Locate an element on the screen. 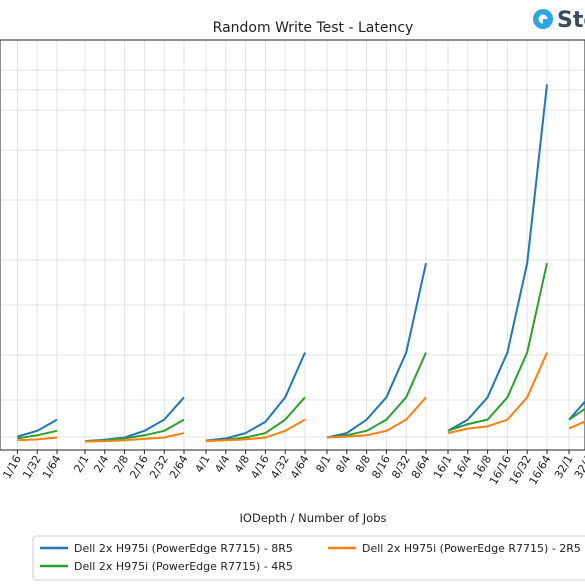 The width and height of the screenshot is (585, 585). x-axis-label: IODepth / Number of Jobs is located at coordinates (313, 518).